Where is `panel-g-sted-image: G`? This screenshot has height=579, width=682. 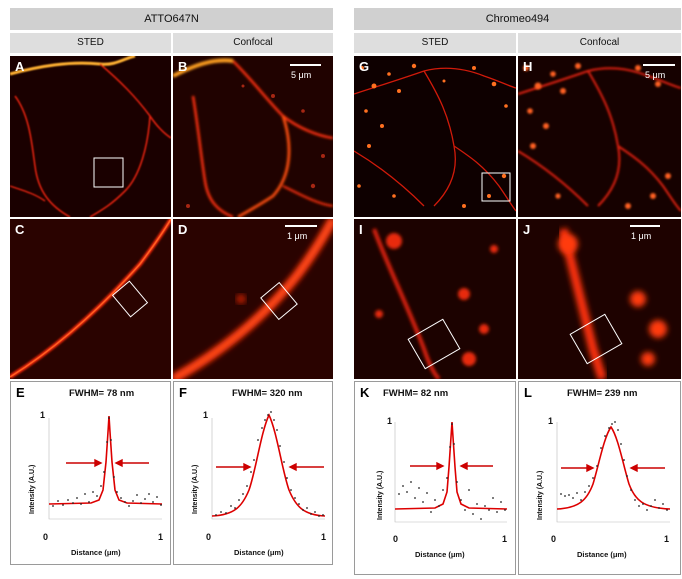
panel-g-sted-image: G is located at coordinates (435, 136).